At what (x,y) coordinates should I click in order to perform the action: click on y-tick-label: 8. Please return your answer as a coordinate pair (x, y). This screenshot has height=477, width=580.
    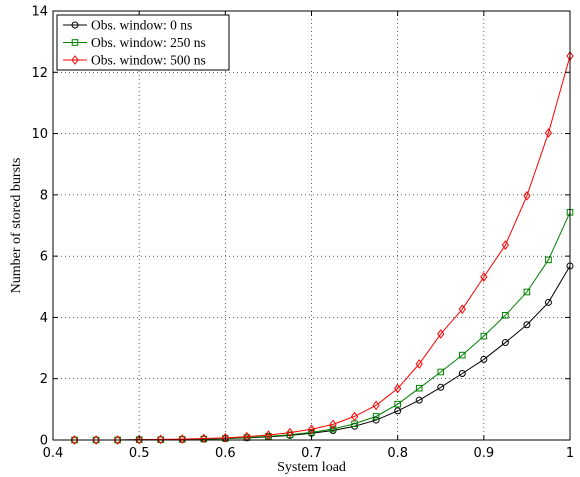
    Looking at the image, I should click on (44, 195).